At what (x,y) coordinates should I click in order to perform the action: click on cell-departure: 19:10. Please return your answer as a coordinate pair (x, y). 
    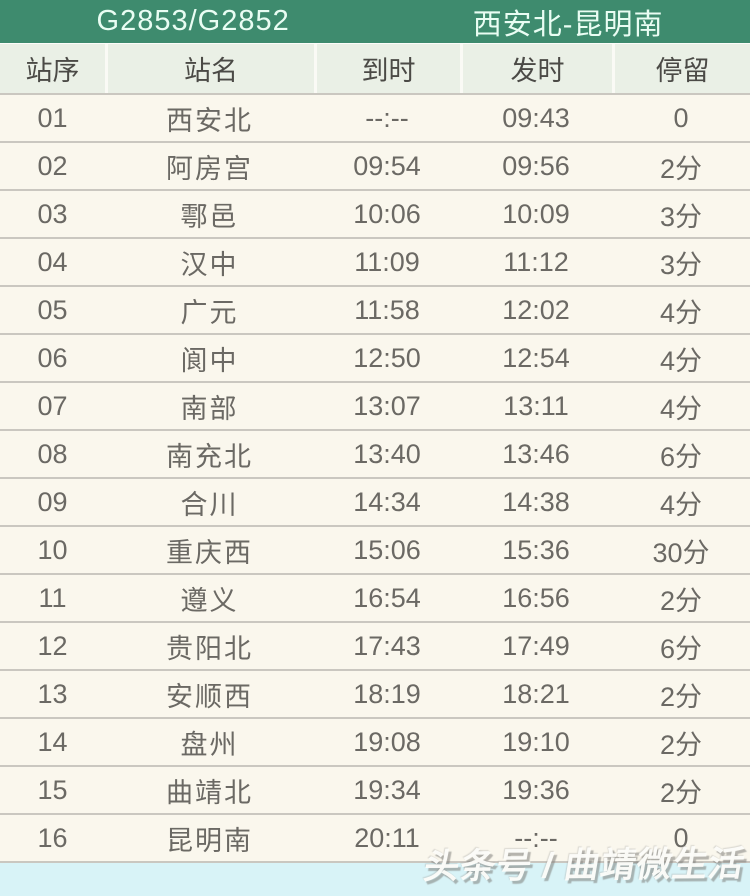
    Looking at the image, I should click on (536, 741).